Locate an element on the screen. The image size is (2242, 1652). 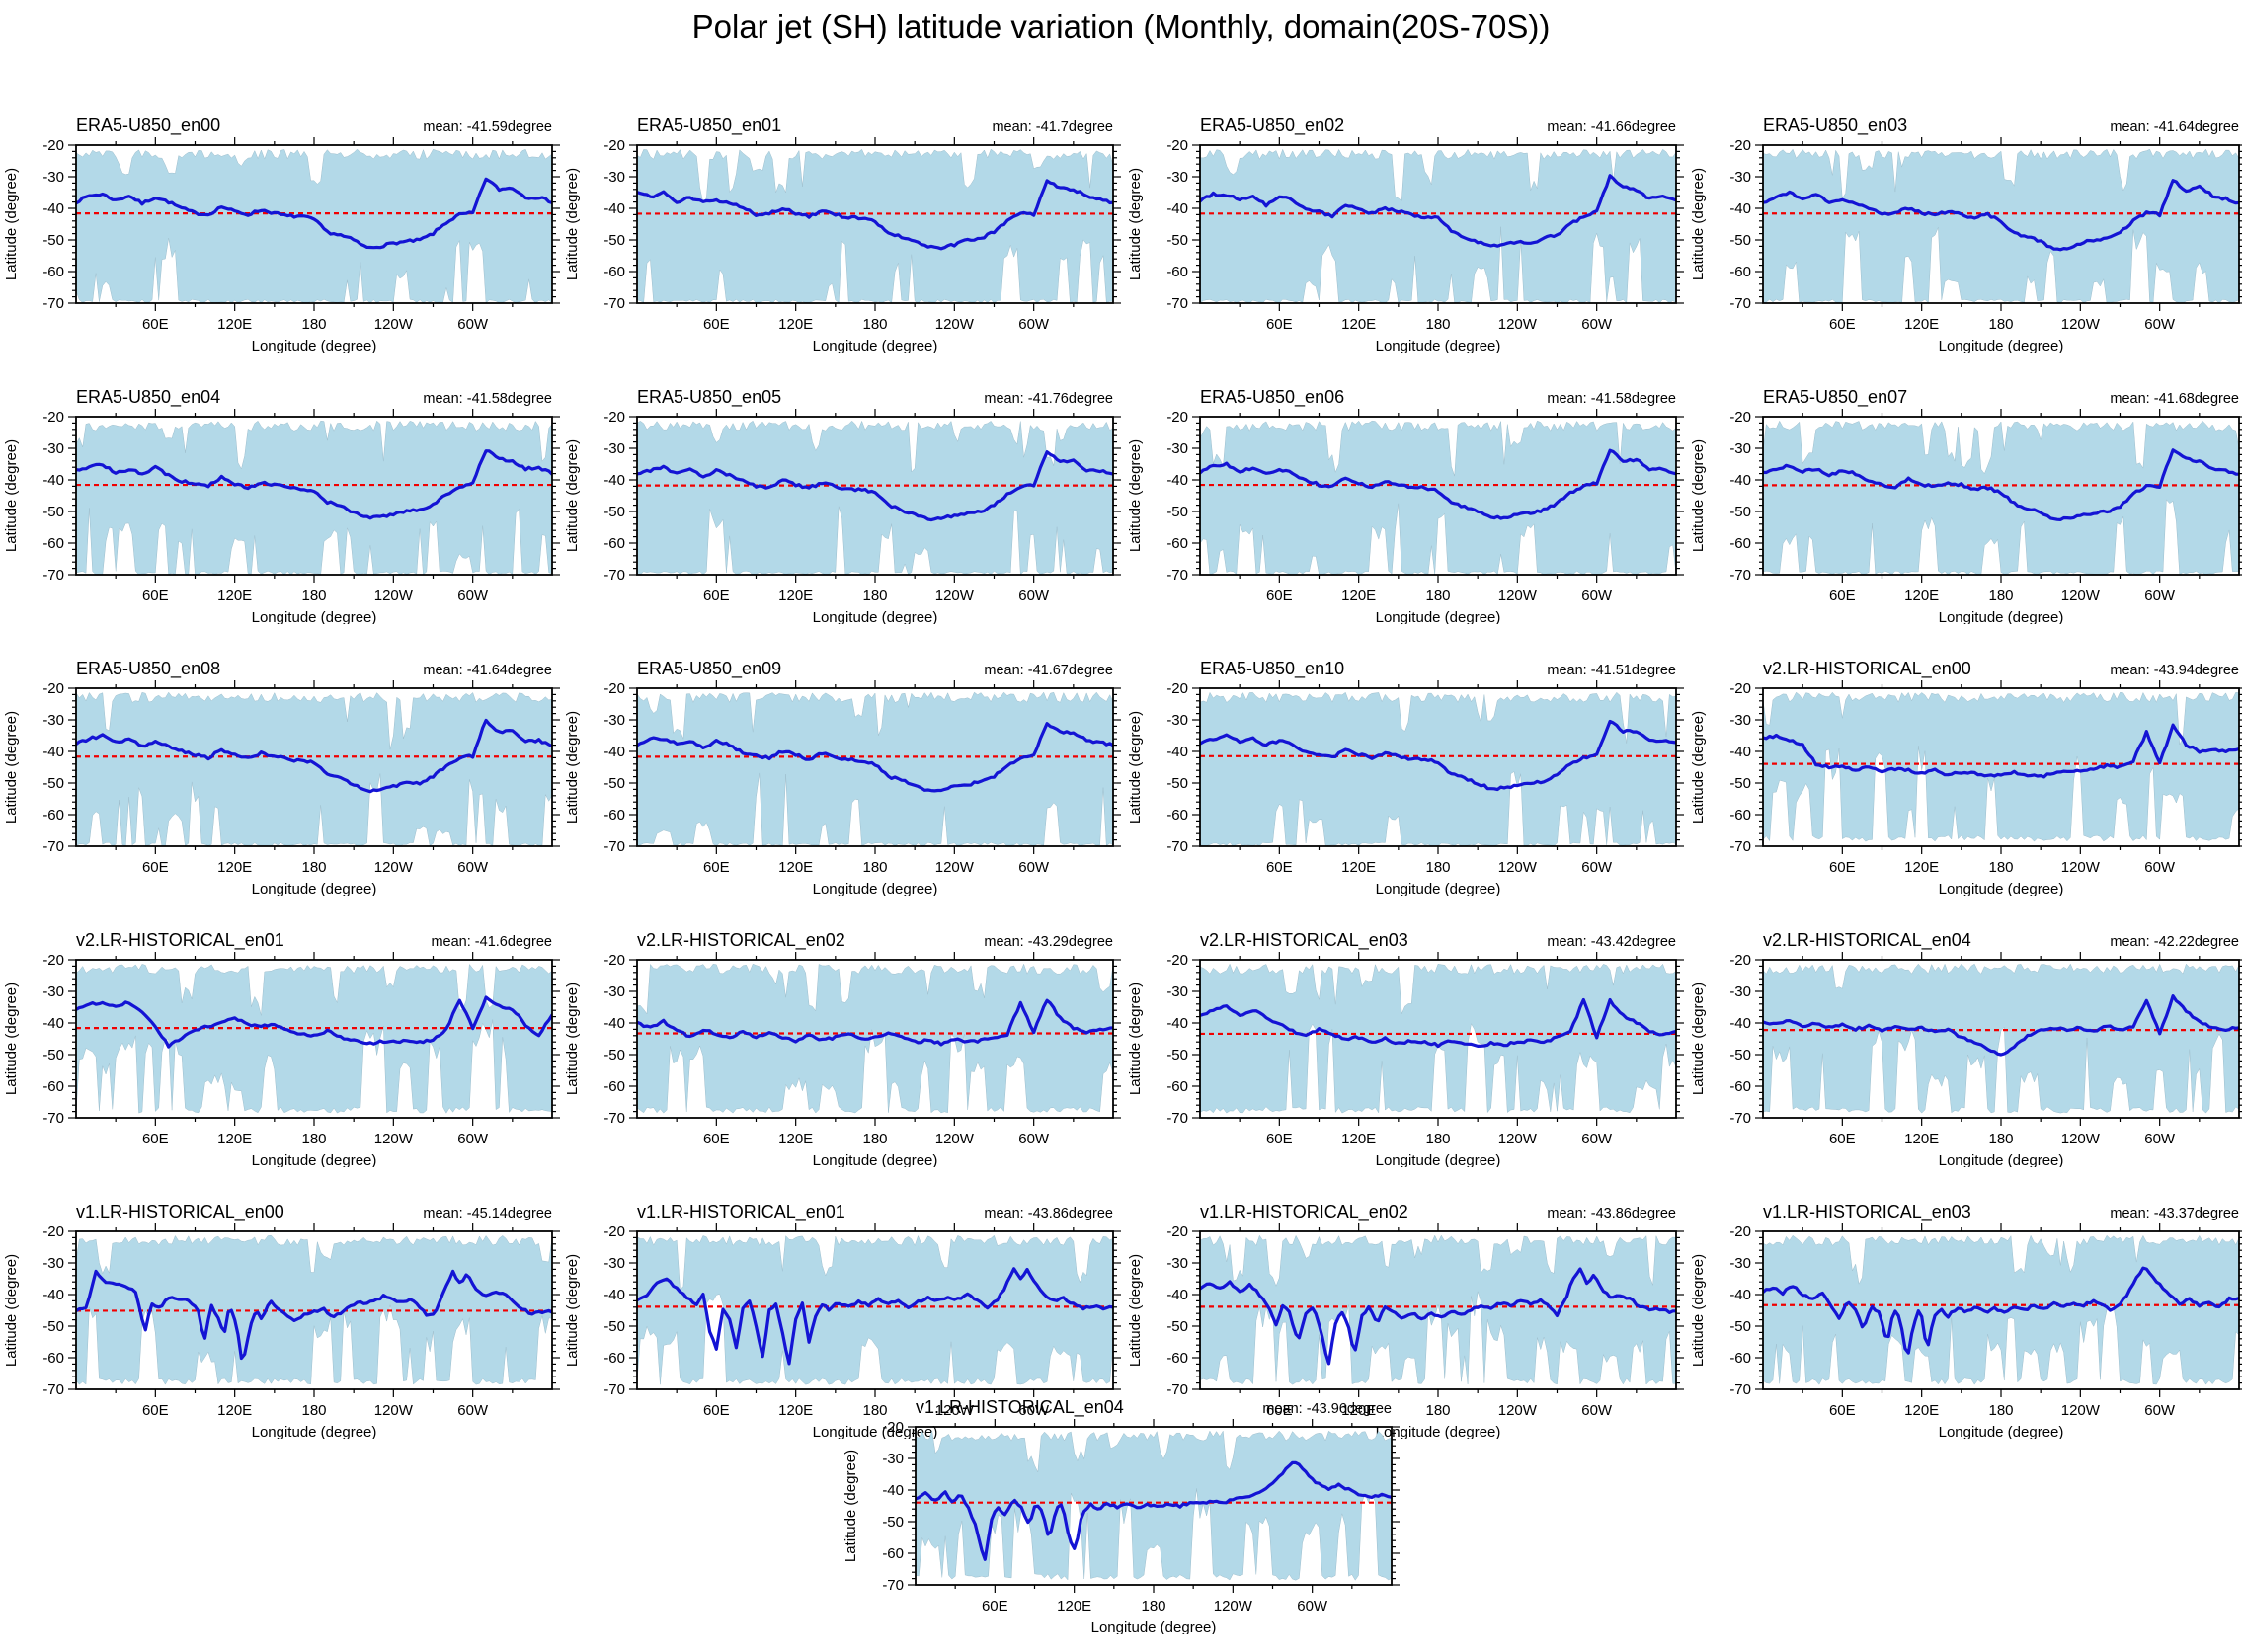
panel-mean-annotation: mean: -43.86degree is located at coordinates (1611, 1213).